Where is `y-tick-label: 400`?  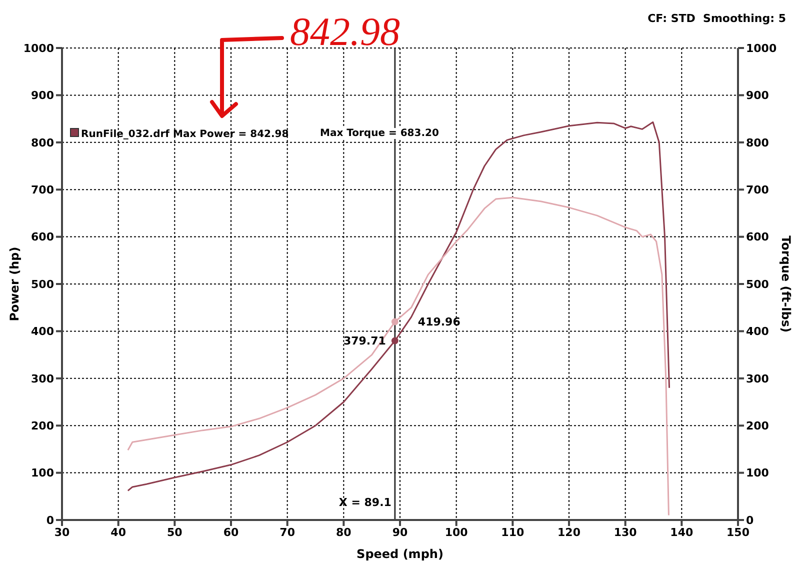
y-tick-label: 400 is located at coordinates (42, 331).